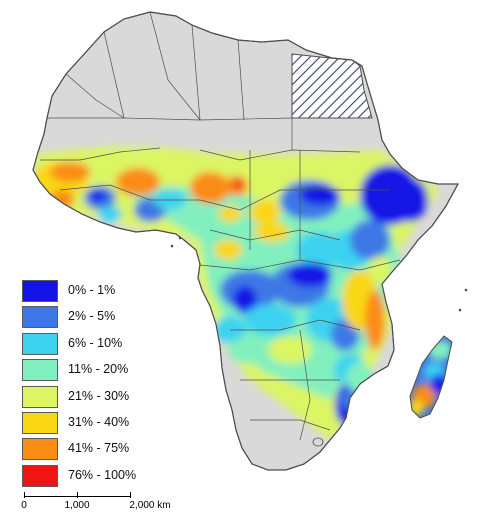  I want to click on legend-item-5: 31% - 40%, so click(97, 422).